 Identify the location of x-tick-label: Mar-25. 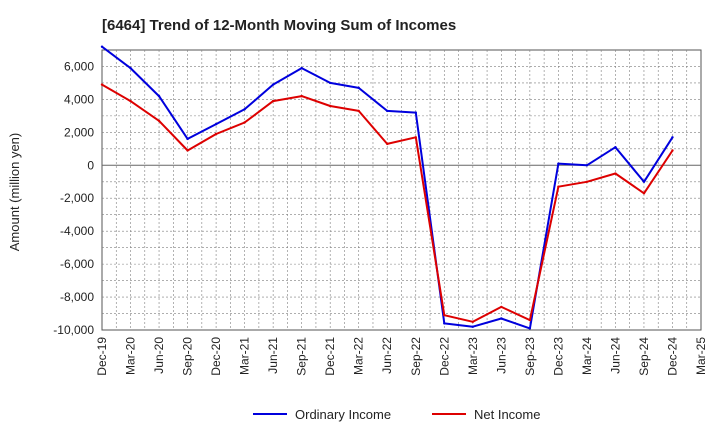
(701, 356).